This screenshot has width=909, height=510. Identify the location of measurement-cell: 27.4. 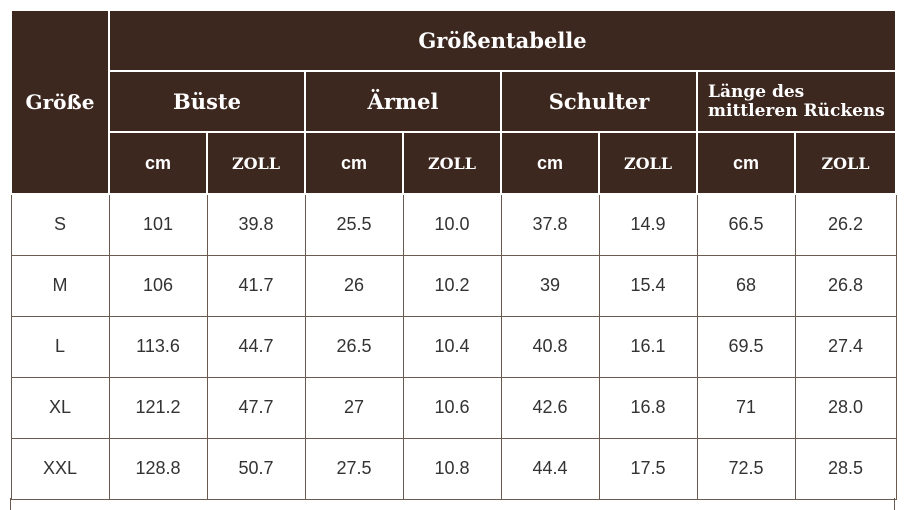
(845, 346).